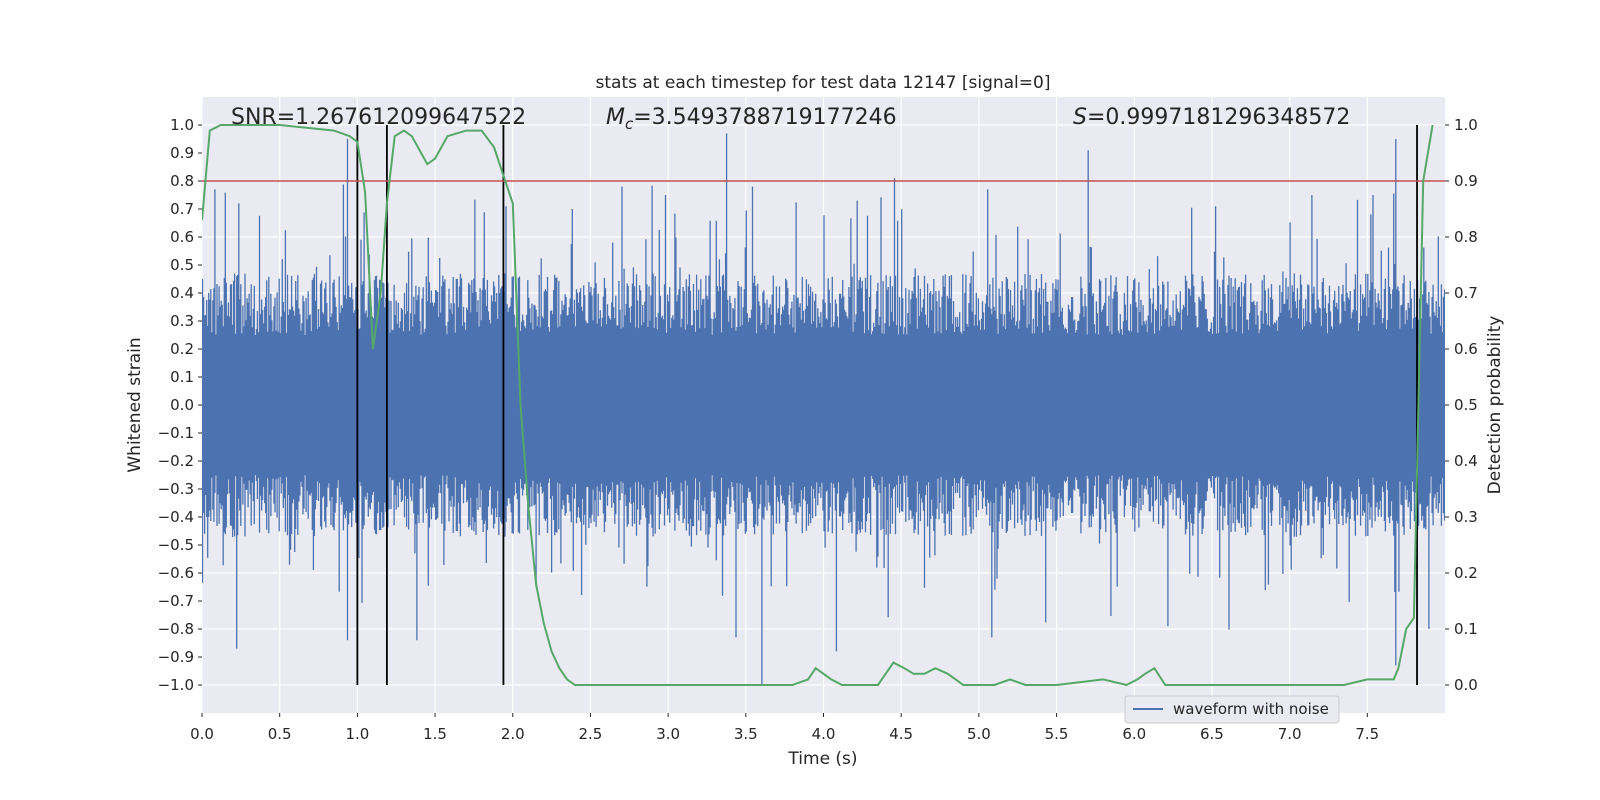 The width and height of the screenshot is (1600, 800). Describe the element at coordinates (176, 657) in the screenshot. I see `y-left-tick-label: −0.9` at that location.